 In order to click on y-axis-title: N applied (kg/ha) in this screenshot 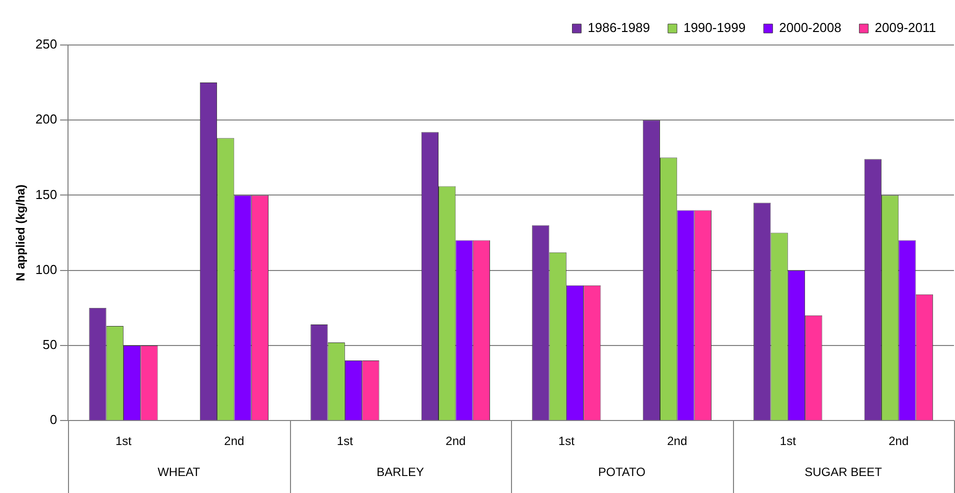, I will do `click(21, 233)`.